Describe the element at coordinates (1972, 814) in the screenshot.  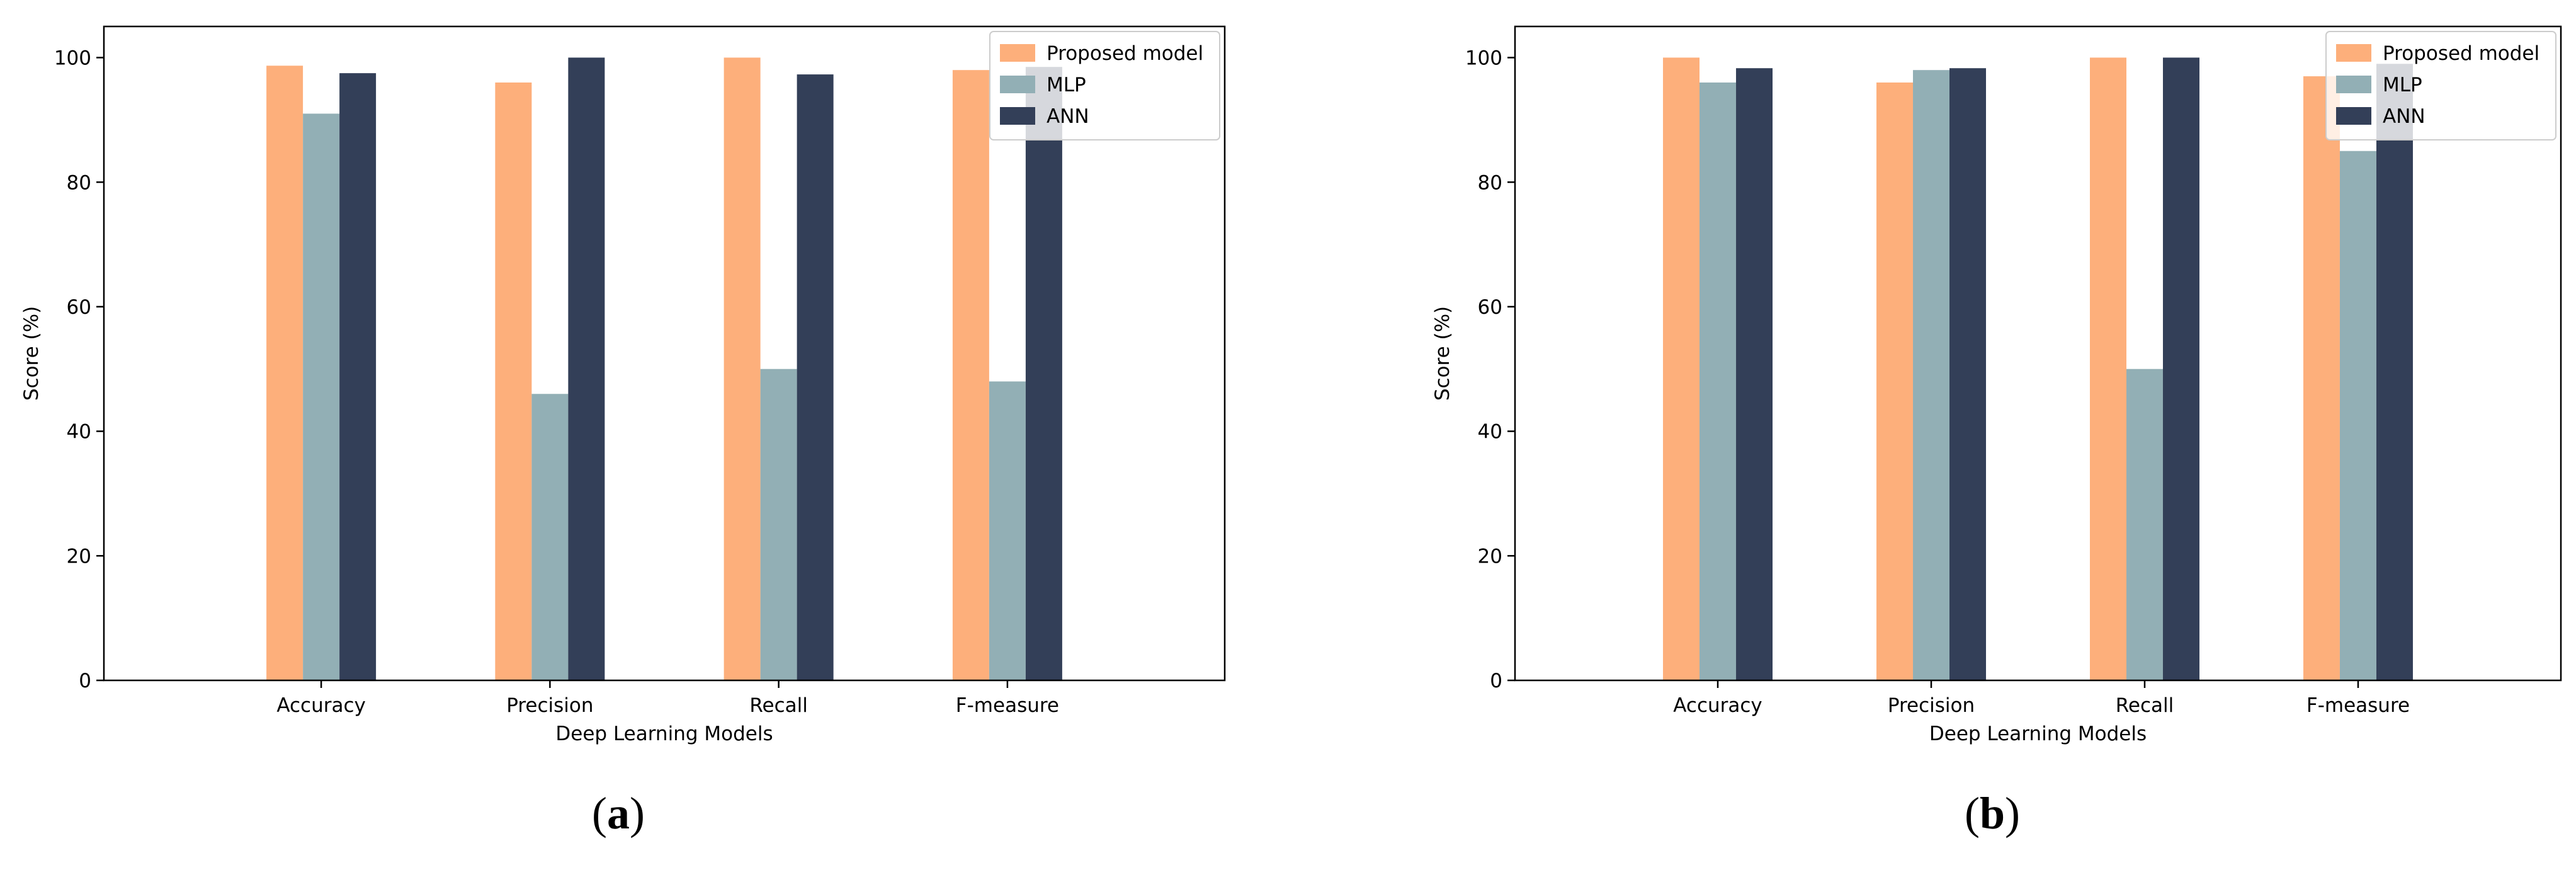
I see `caption-b-open: (` at that location.